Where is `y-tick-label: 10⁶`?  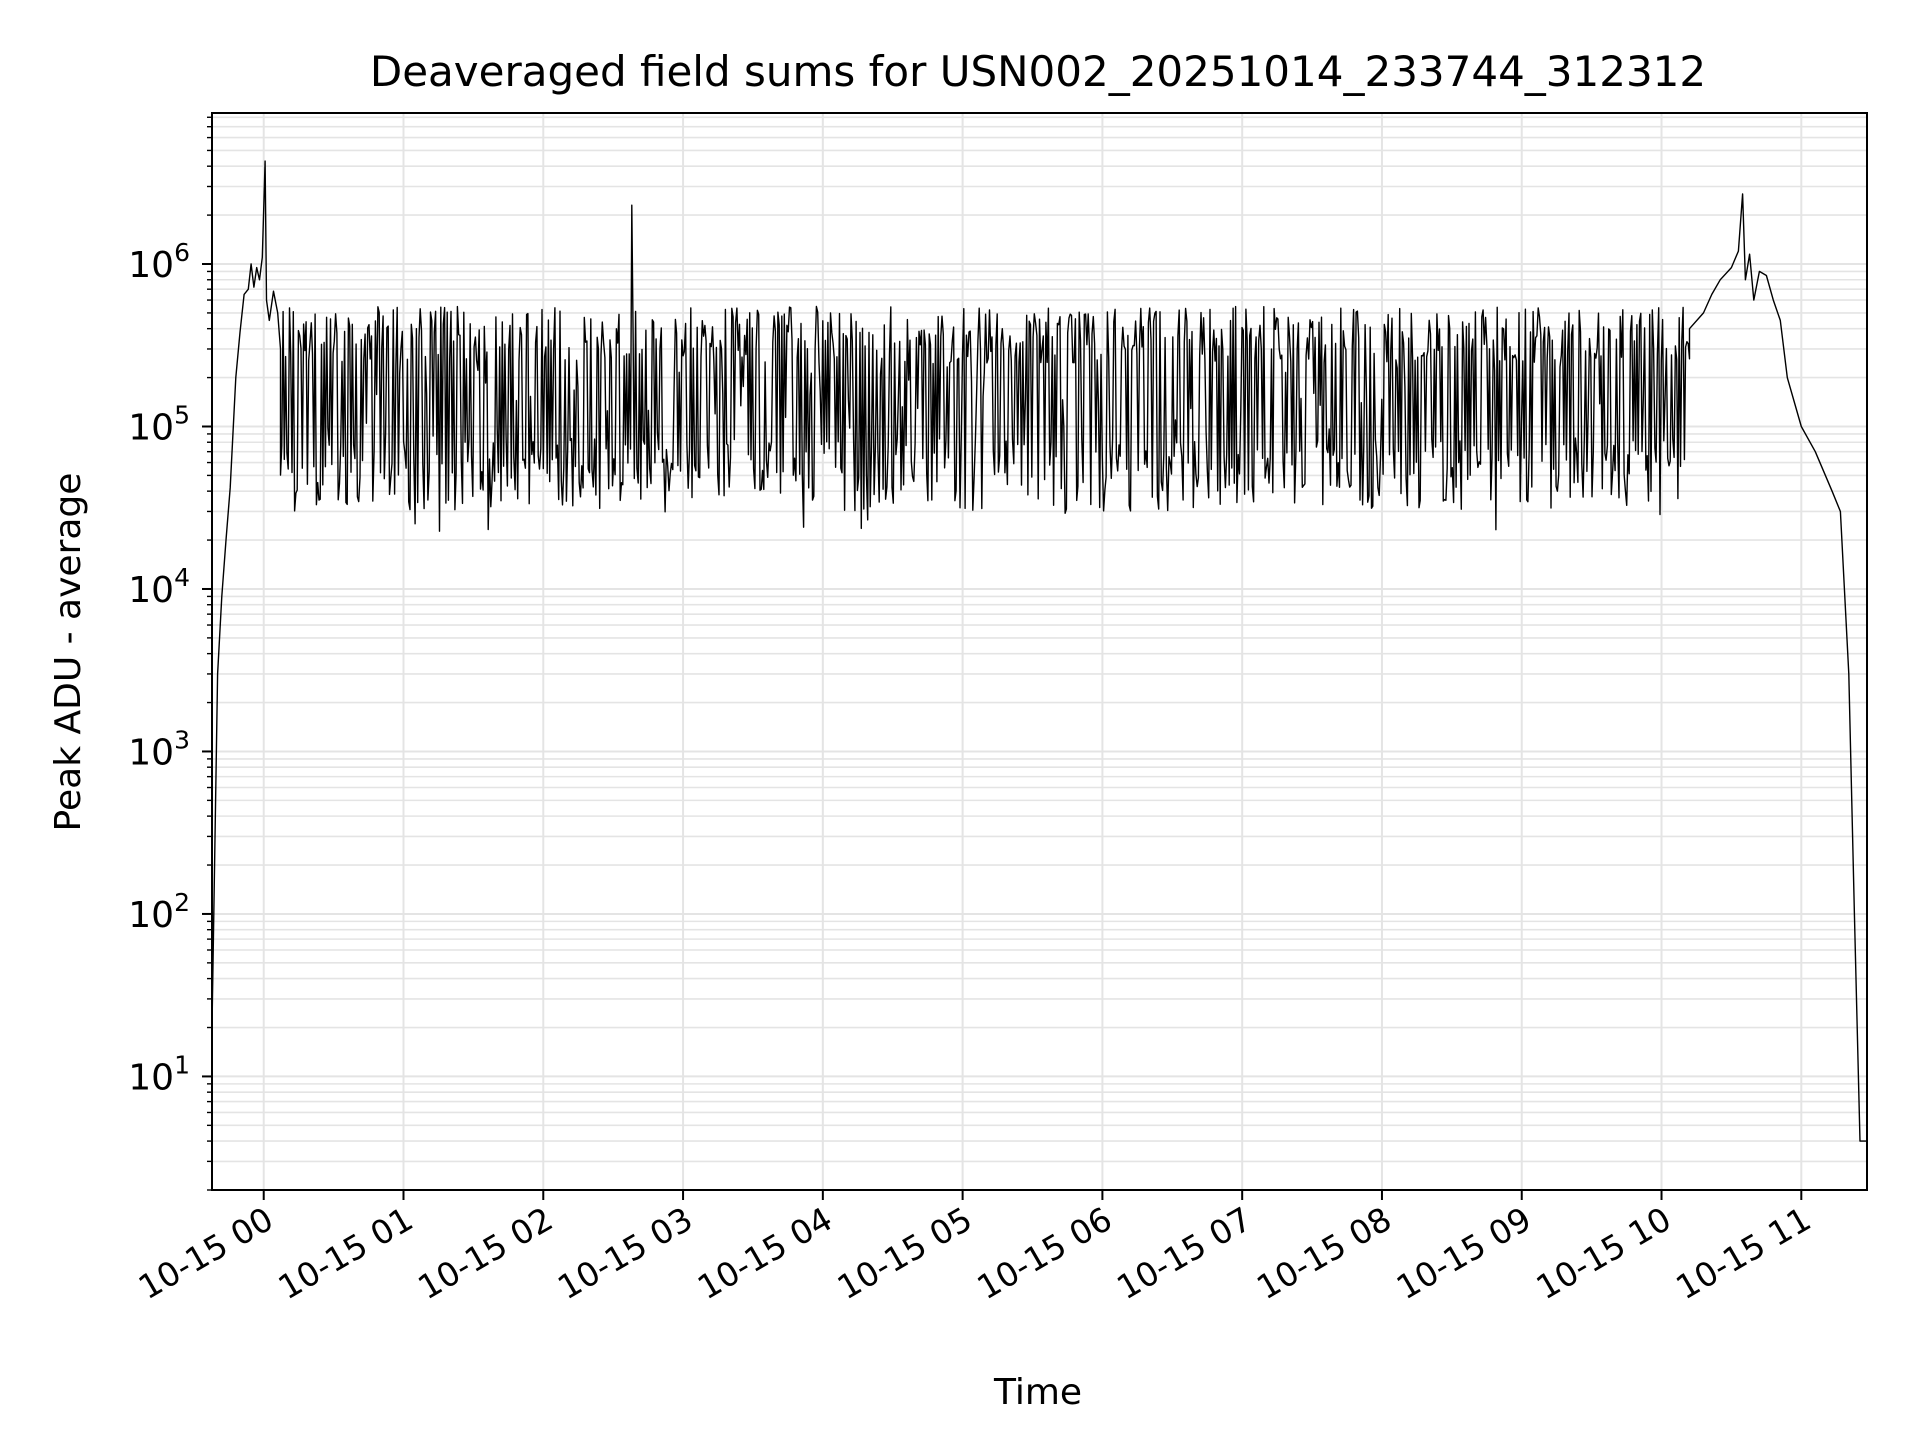
y-tick-label: 10⁶ is located at coordinates (159, 262).